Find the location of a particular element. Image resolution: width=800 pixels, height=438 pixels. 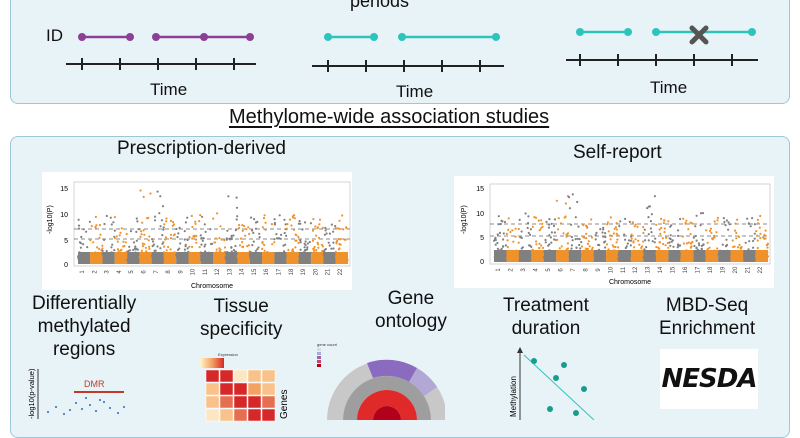

mbd-title: MBD-Seq Enrichment is located at coordinates (707, 317).